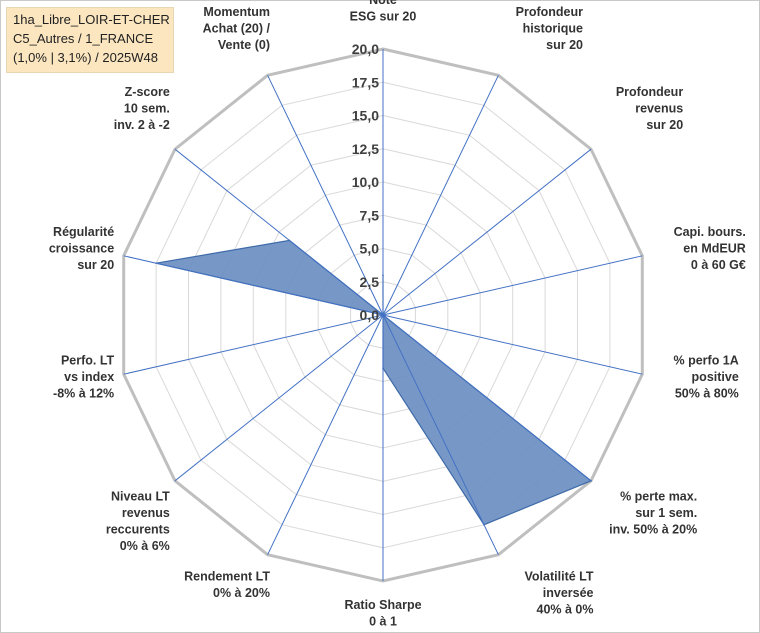 This screenshot has width=760, height=633. I want to click on axis-label: % perte max. sur 1 sem. inv. 50% à 20%, so click(653, 513).